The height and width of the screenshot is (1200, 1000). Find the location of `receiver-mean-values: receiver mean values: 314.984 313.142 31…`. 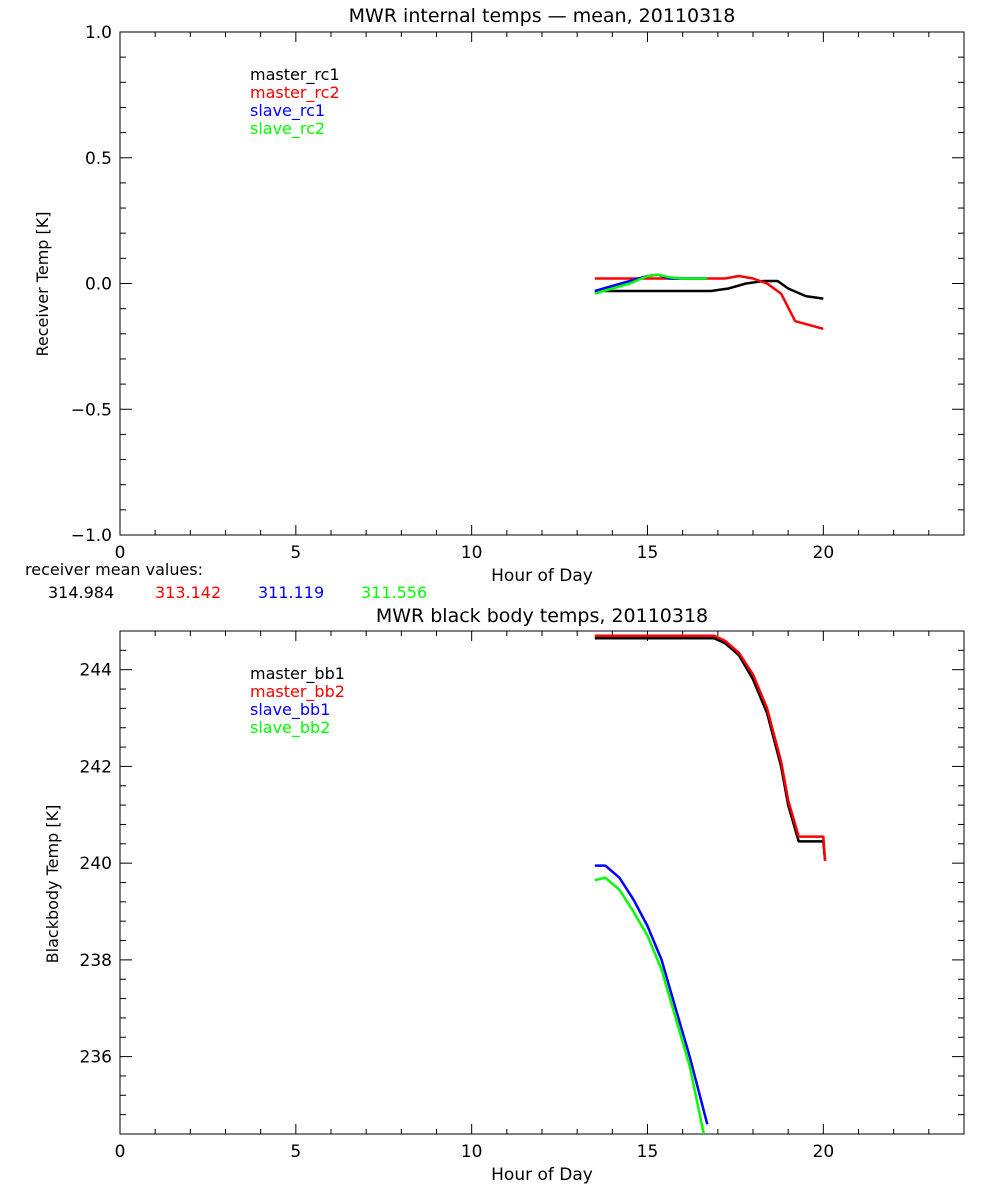

receiver-mean-values: receiver mean values: 314.984 313.142 31… is located at coordinates (226, 581).